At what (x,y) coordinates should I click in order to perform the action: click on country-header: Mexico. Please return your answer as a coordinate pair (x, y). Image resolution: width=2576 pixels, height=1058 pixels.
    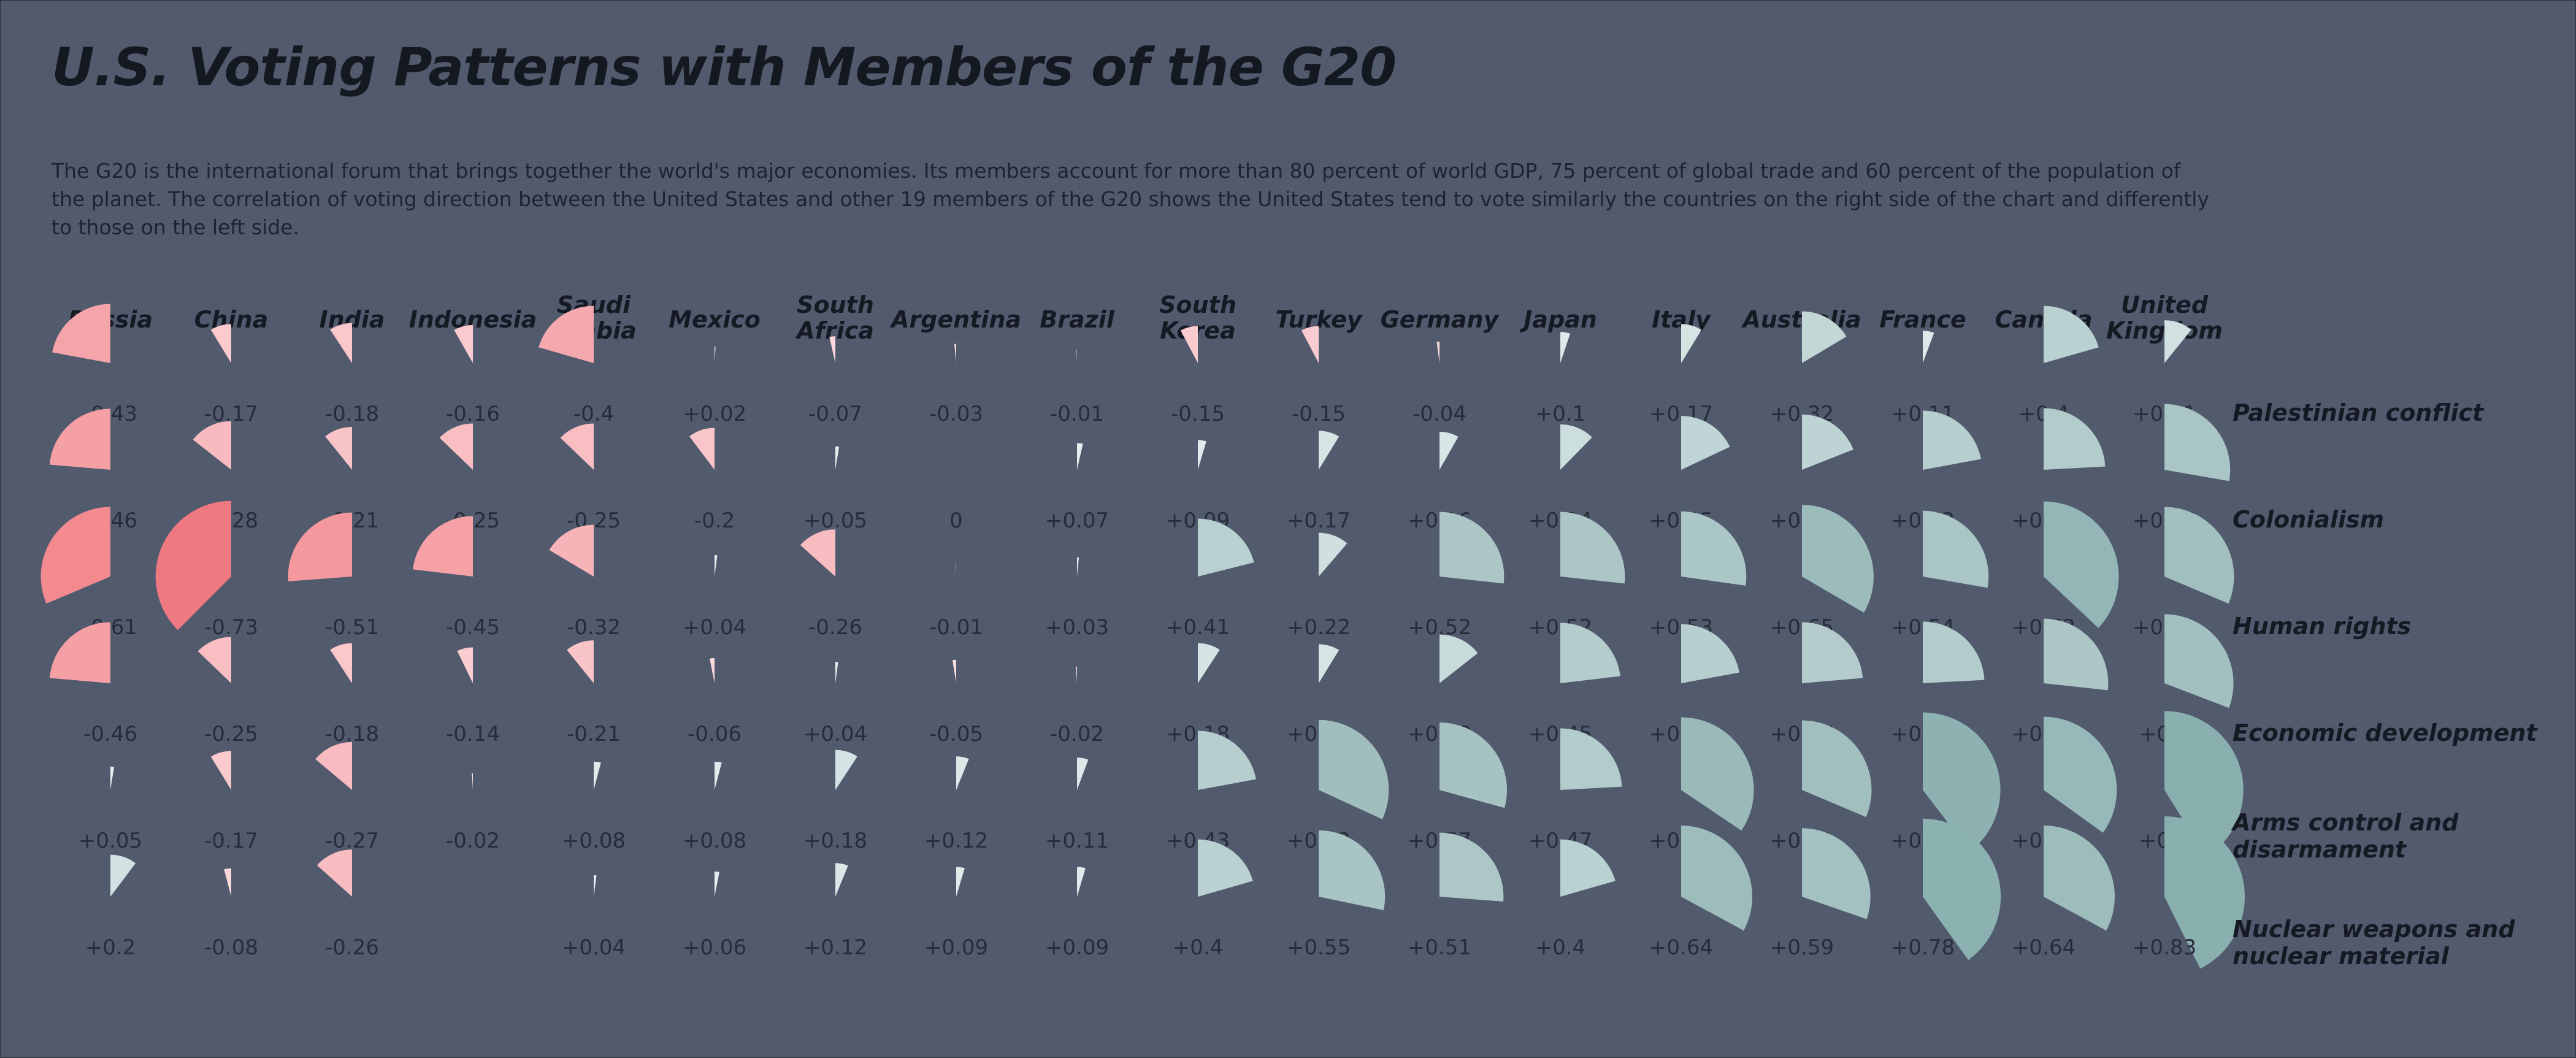
    Looking at the image, I should click on (715, 319).